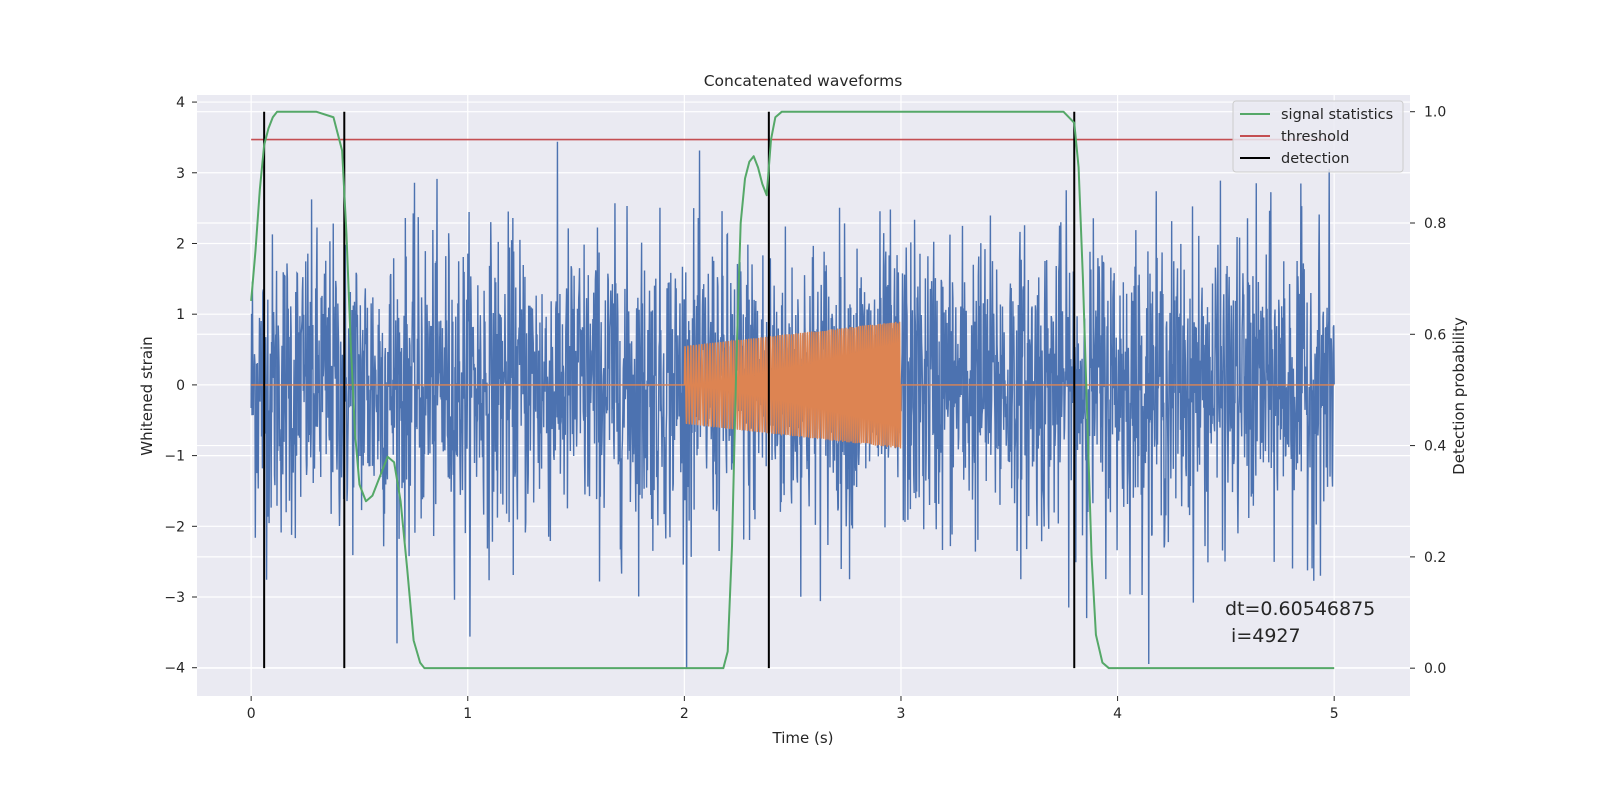 The image size is (1600, 800). Describe the element at coordinates (180, 244) in the screenshot. I see `left-y-tick-label: 2` at that location.